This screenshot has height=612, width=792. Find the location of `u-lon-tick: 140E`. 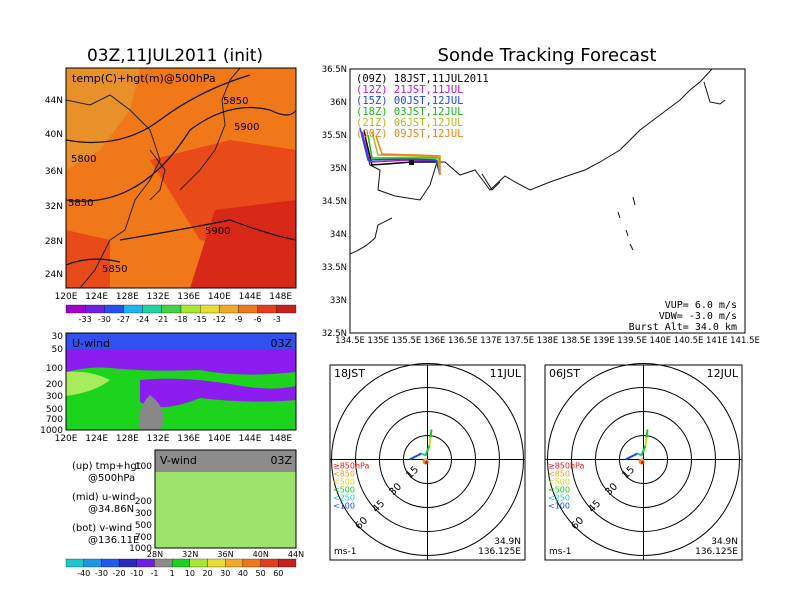

u-lon-tick: 140E is located at coordinates (219, 439).